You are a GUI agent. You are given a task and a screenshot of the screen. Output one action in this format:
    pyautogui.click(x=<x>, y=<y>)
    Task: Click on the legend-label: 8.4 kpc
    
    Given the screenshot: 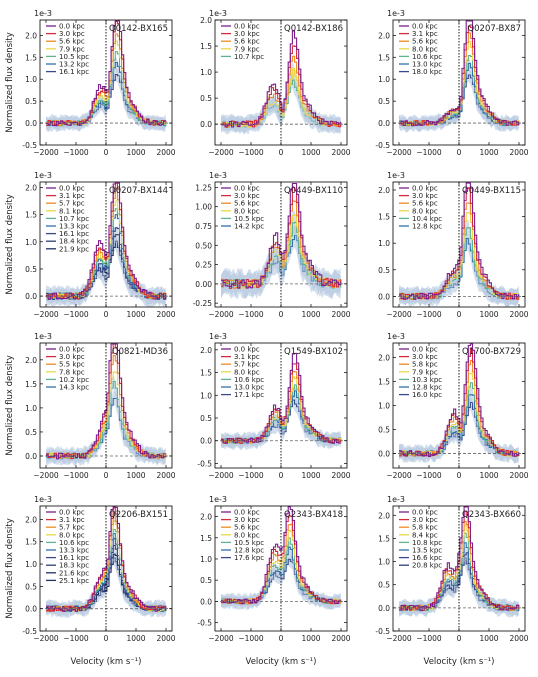 What is the action you would take?
    pyautogui.click(x=425, y=535)
    